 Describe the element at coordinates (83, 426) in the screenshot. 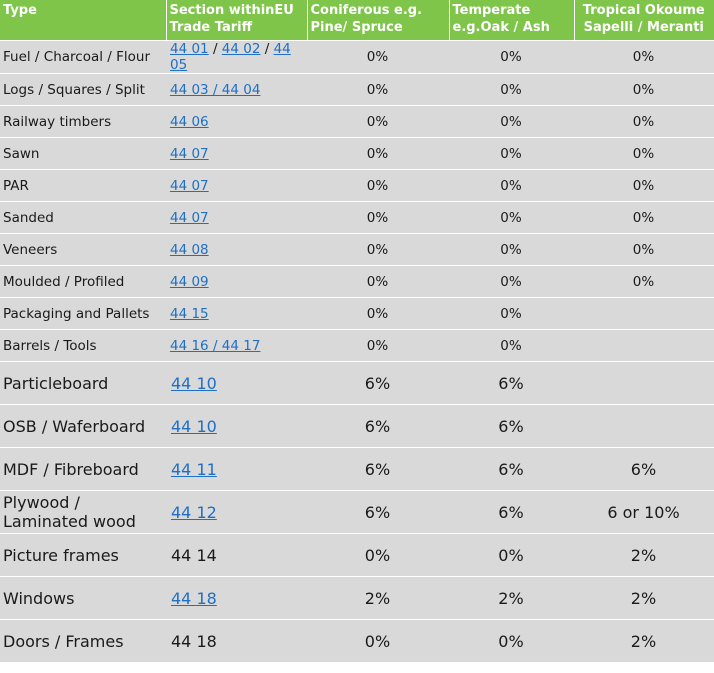

I see `cell-type: OSB / Waferboard` at that location.